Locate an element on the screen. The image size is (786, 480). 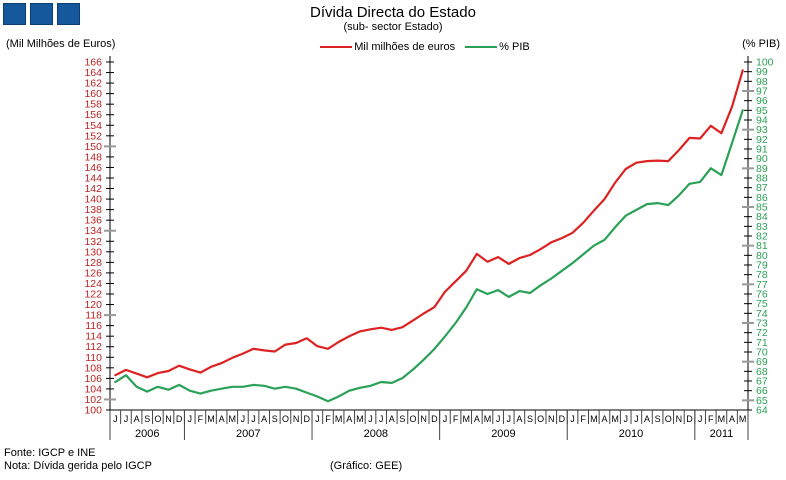
y-axis-right-tick-label: 72 is located at coordinates (762, 333).